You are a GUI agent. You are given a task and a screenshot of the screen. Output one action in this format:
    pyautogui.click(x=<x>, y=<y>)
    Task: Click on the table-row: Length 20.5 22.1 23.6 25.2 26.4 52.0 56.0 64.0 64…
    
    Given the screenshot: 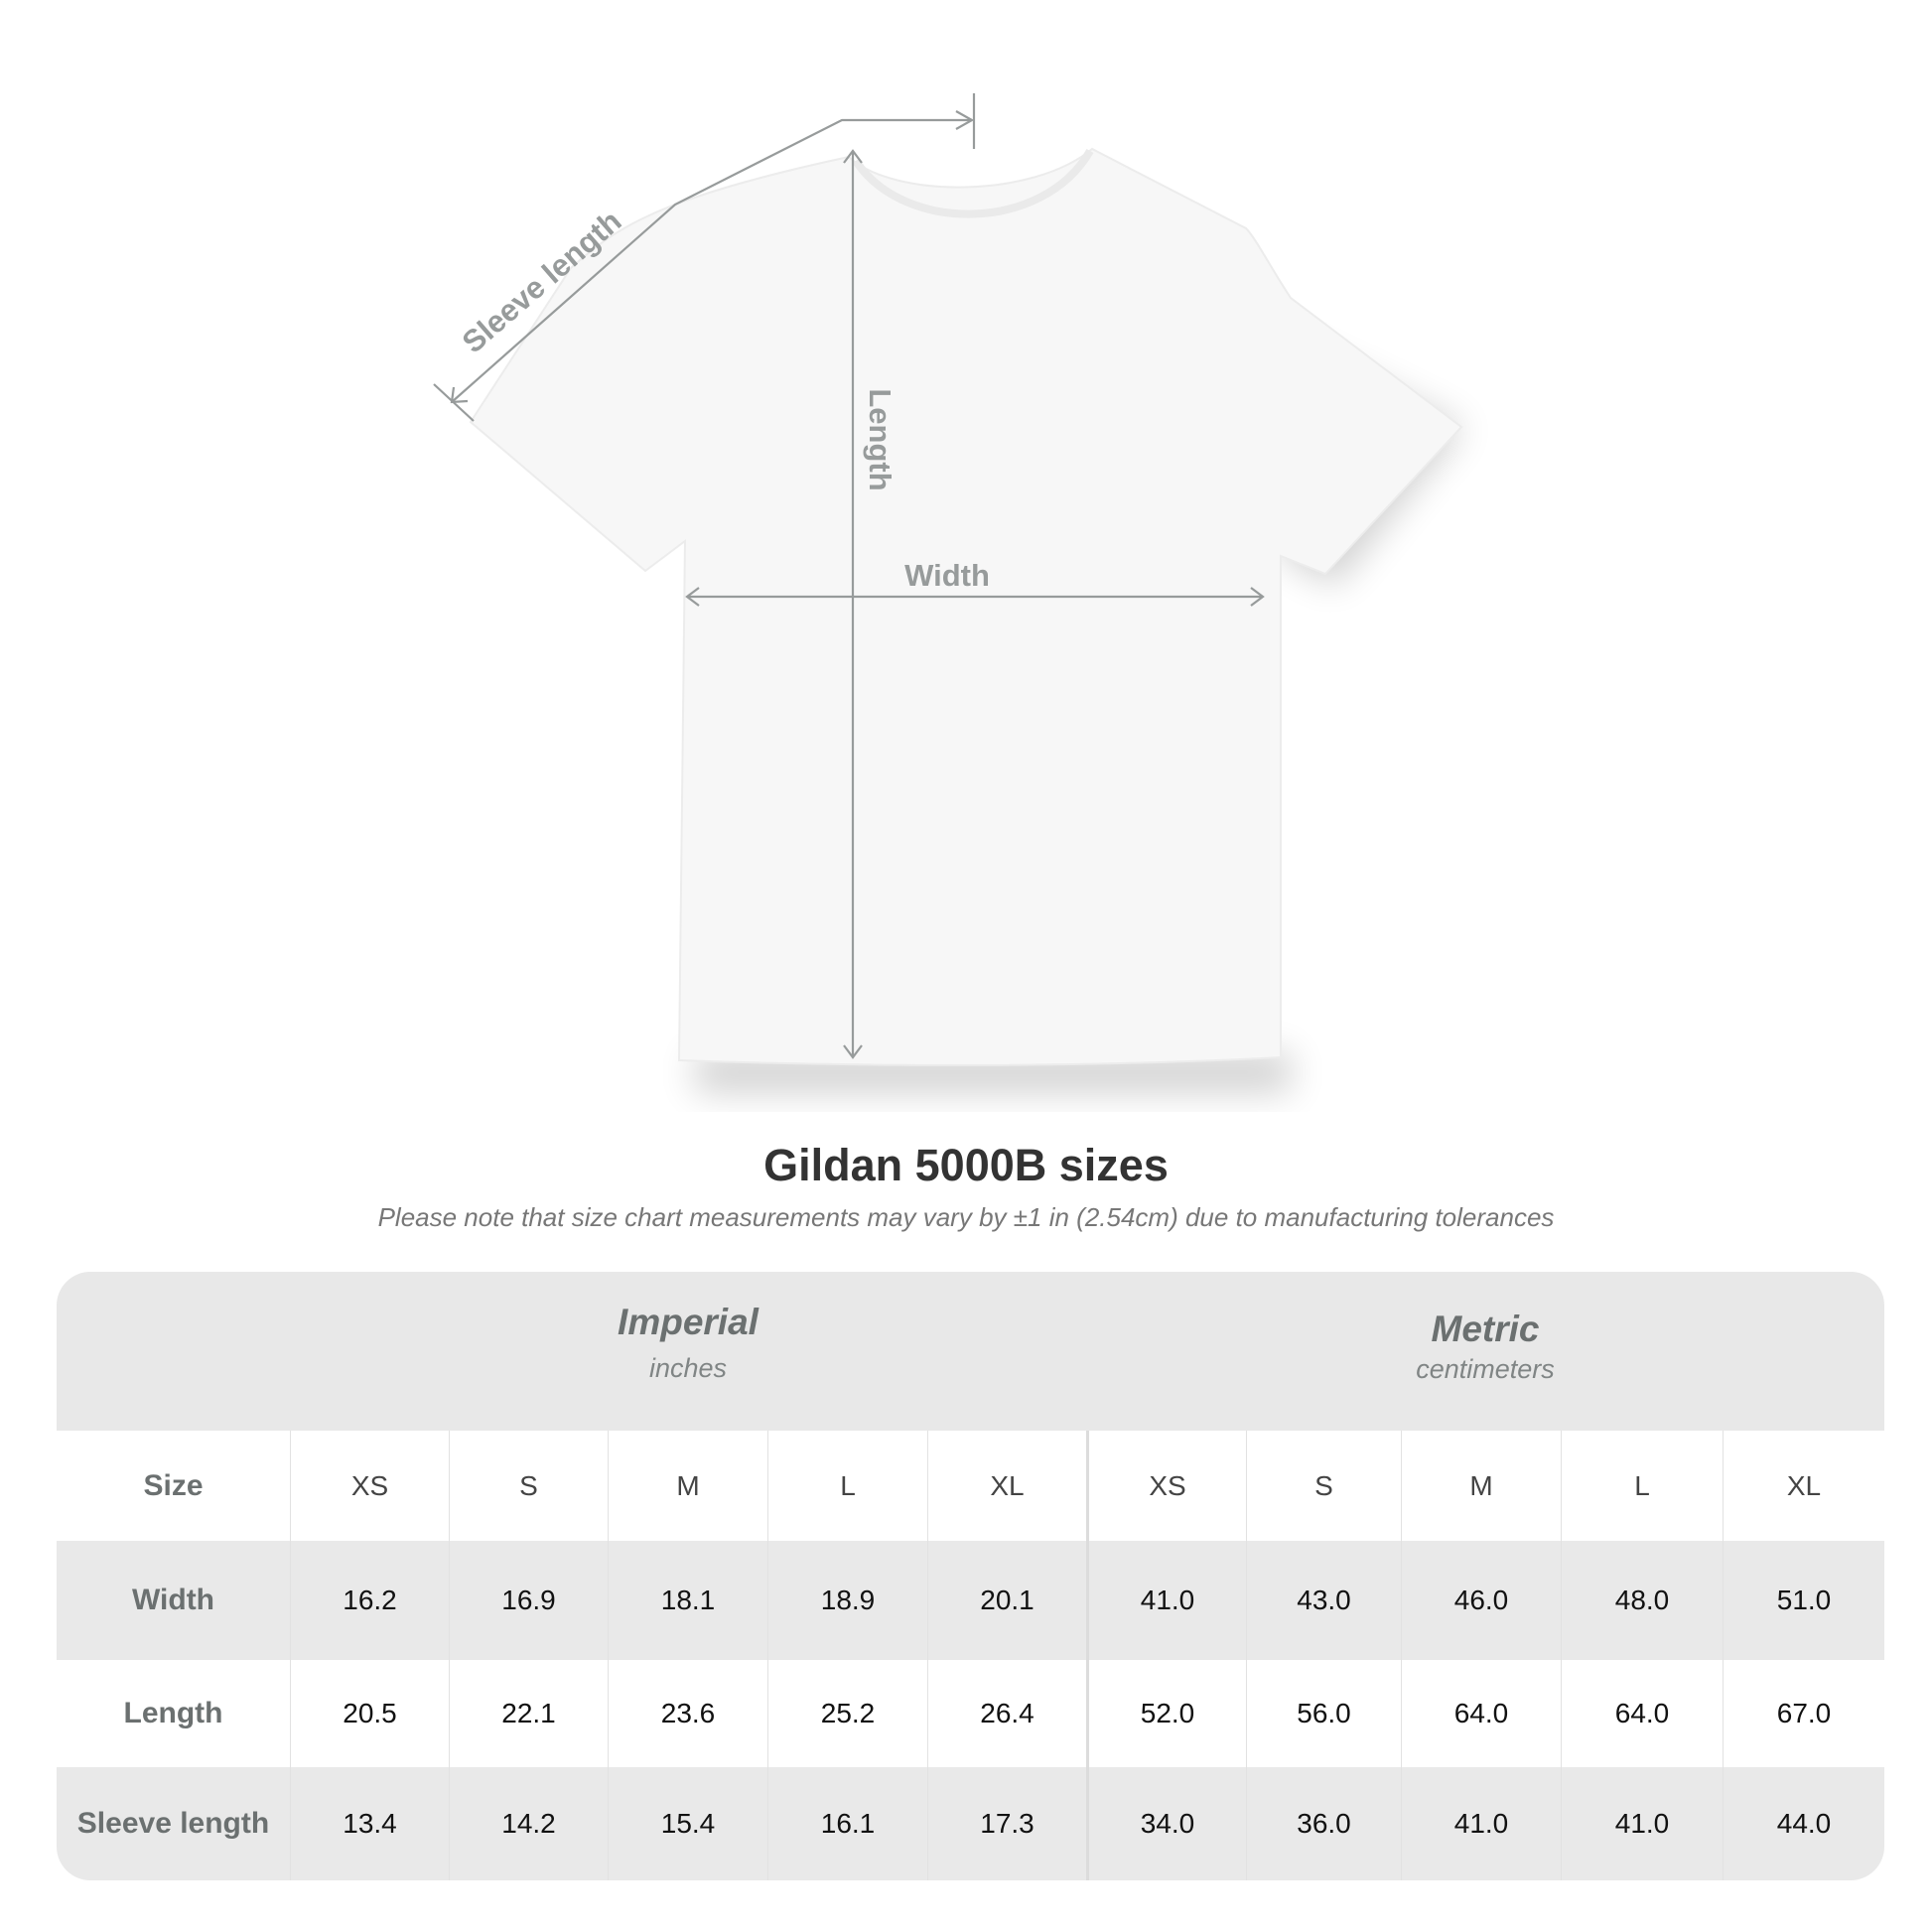 What is the action you would take?
    pyautogui.click(x=971, y=1714)
    